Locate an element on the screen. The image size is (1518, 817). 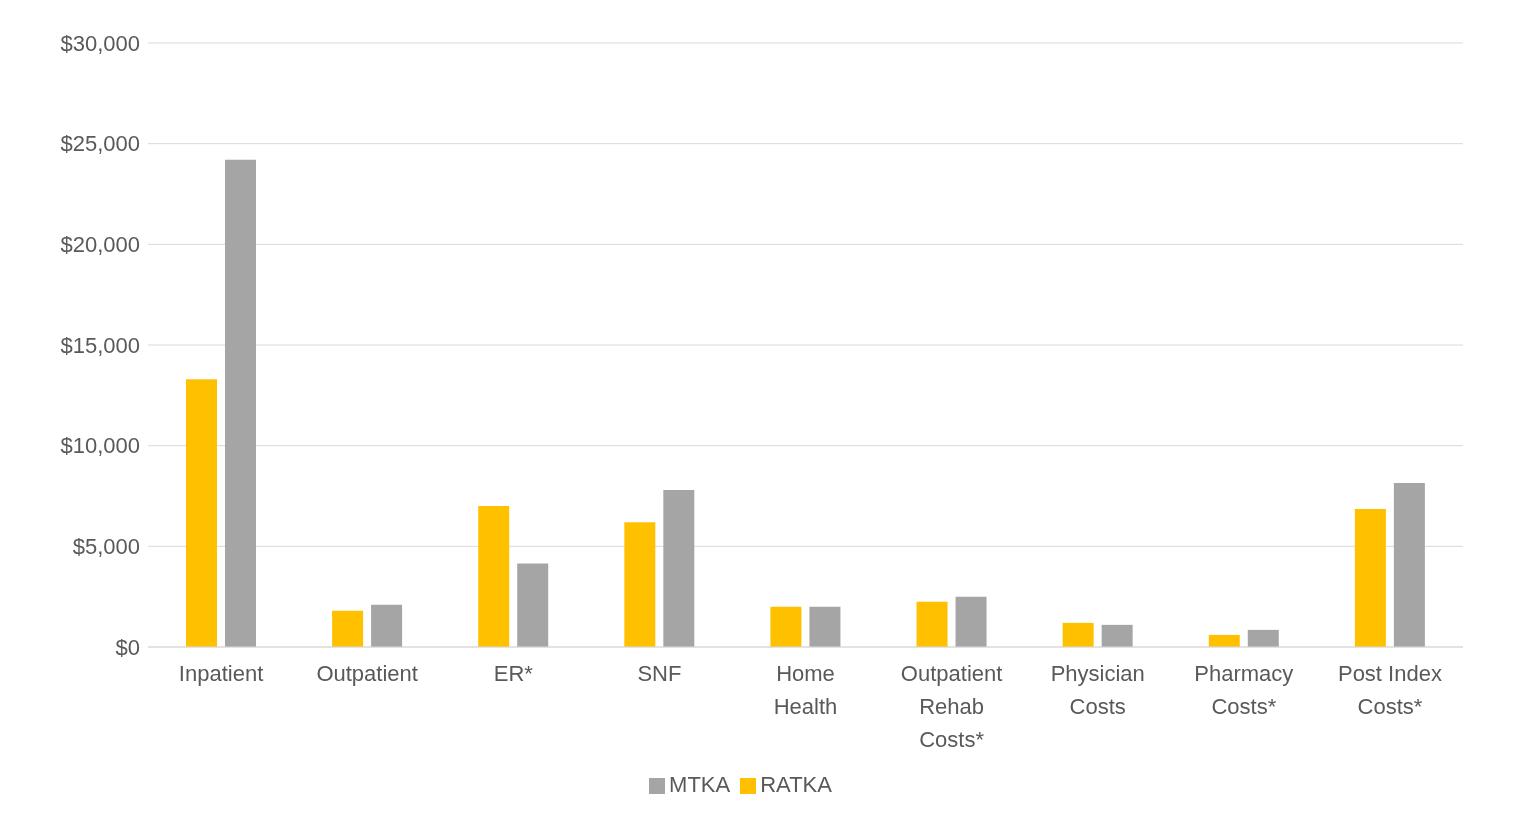
x-tick-label: Outpatient is located at coordinates (367, 673).